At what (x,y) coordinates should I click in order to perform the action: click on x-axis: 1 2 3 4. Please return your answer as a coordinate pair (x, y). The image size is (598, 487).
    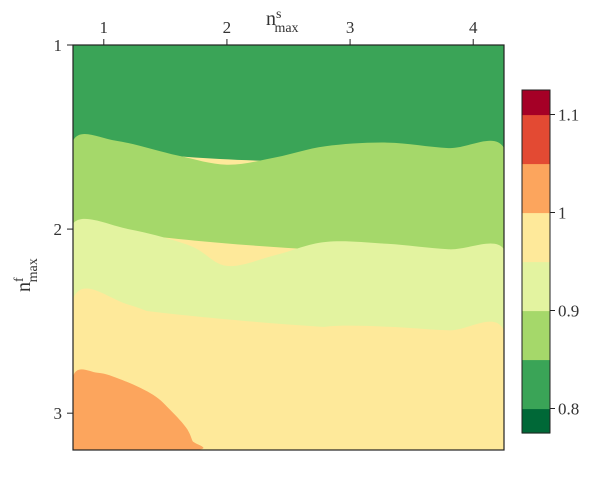
    Looking at the image, I should click on (289, 31).